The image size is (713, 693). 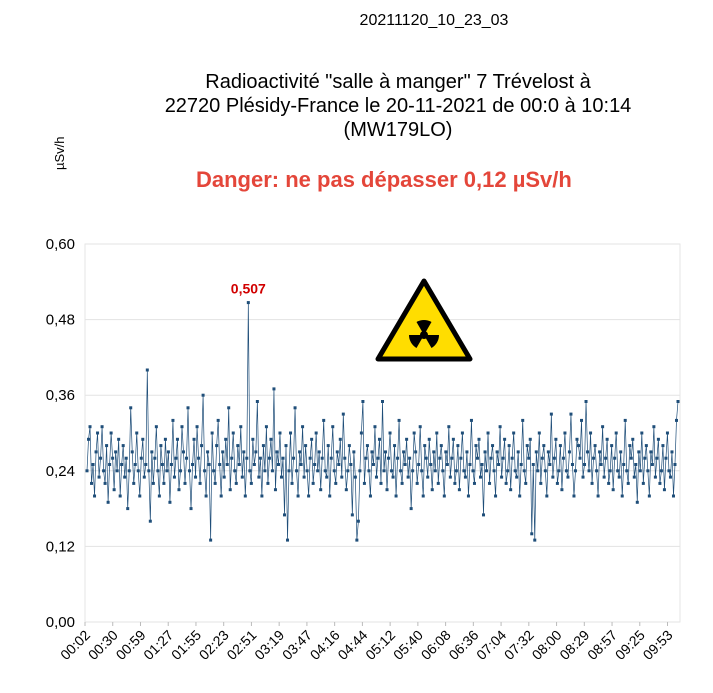 What do you see at coordinates (269, 645) in the screenshot?
I see `x-tick-label: 03:19` at bounding box center [269, 645].